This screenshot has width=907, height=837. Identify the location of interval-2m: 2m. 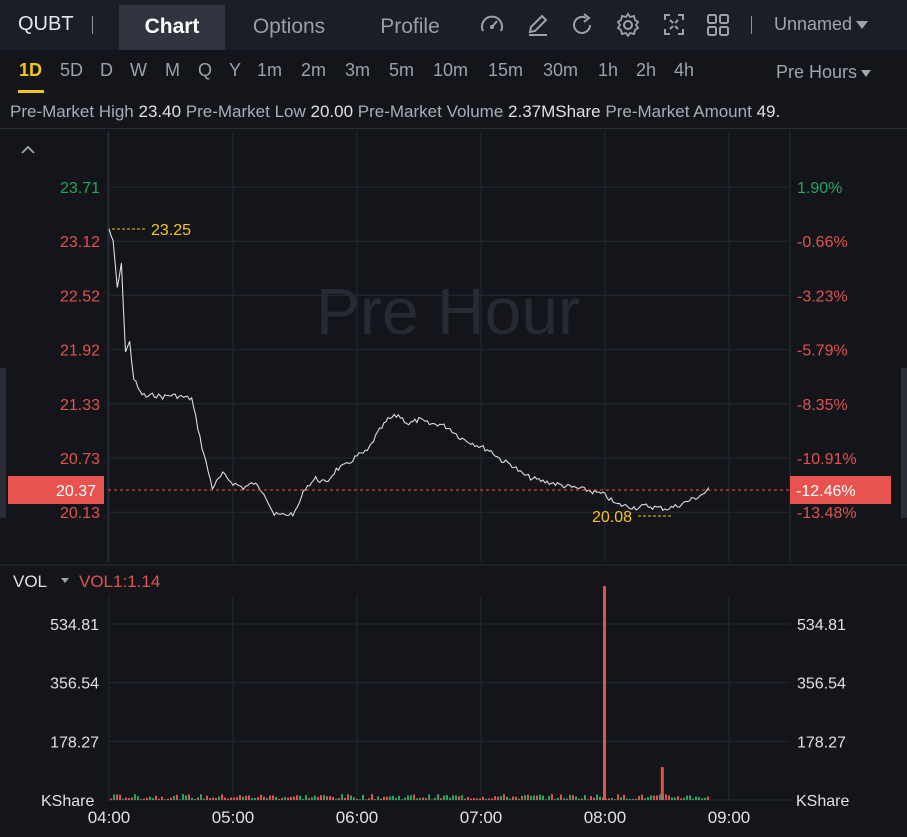
(314, 70).